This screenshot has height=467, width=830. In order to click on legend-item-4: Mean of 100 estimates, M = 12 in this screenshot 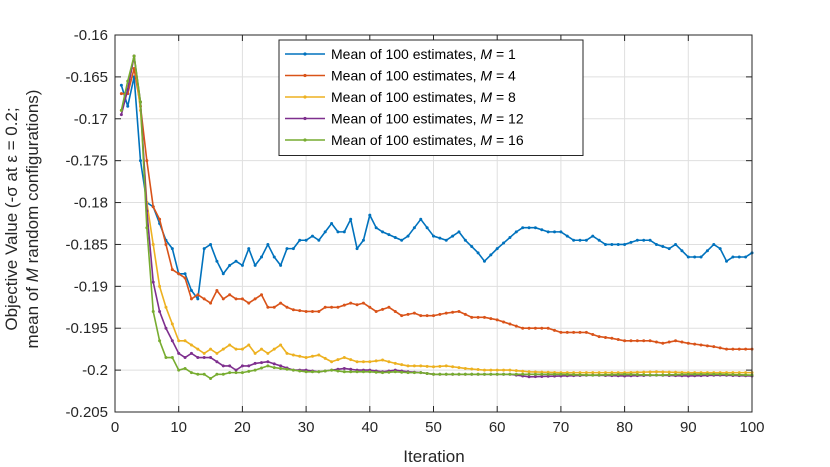, I will do `click(404, 119)`.